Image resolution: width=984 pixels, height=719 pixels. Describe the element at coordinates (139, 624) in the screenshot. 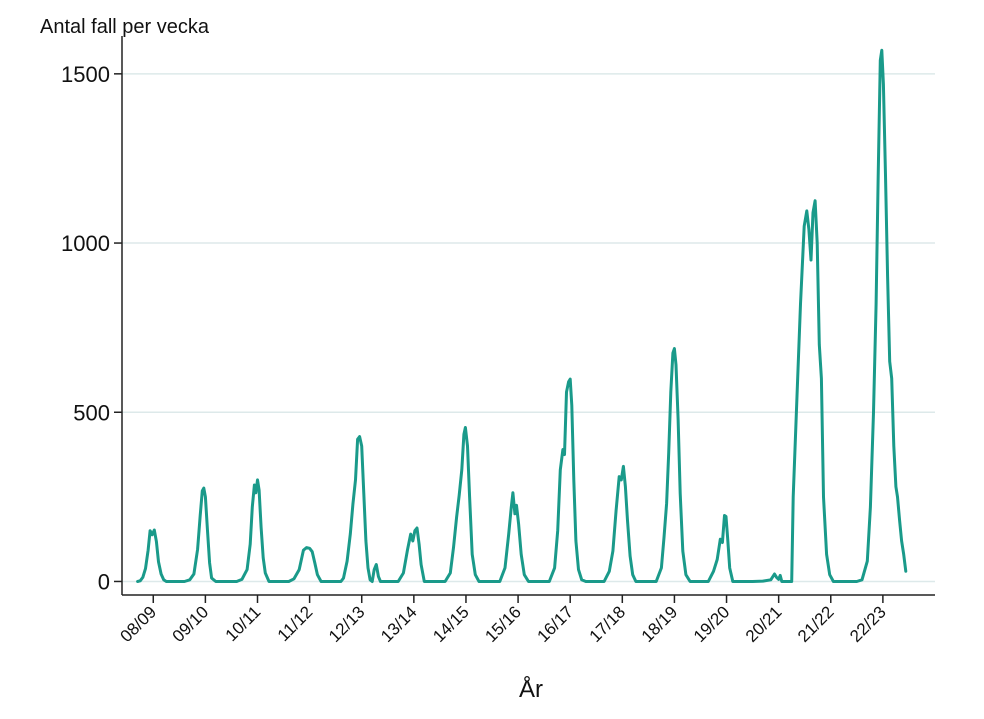

I see `x-tick-label: 08/09` at that location.